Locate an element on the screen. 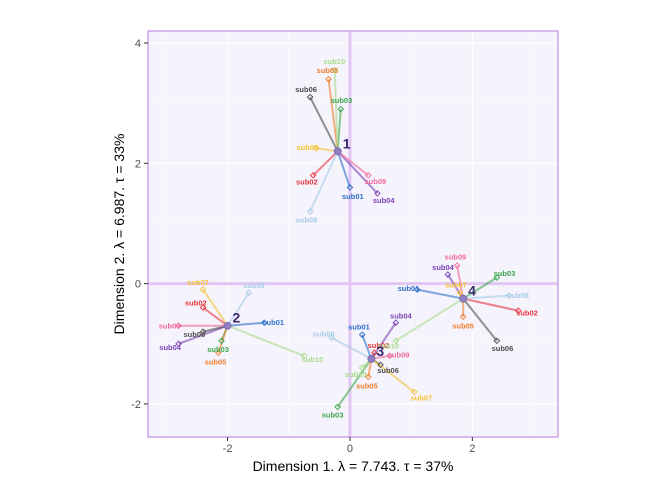  x-tick-label: 2 is located at coordinates (472, 449).